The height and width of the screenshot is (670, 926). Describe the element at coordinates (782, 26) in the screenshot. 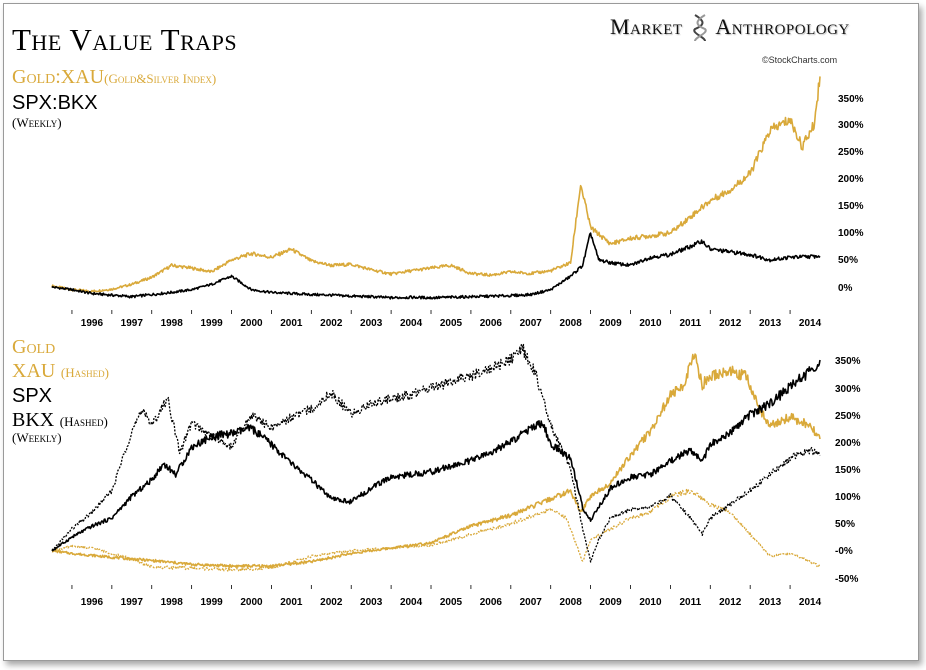

I see `brand-right: Anthropology` at that location.